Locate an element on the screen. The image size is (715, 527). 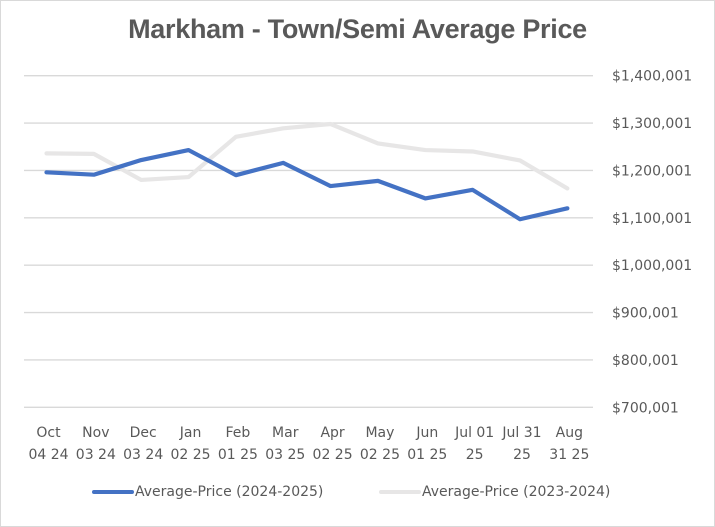
y-tick-label: $800,001 is located at coordinates (645, 361).